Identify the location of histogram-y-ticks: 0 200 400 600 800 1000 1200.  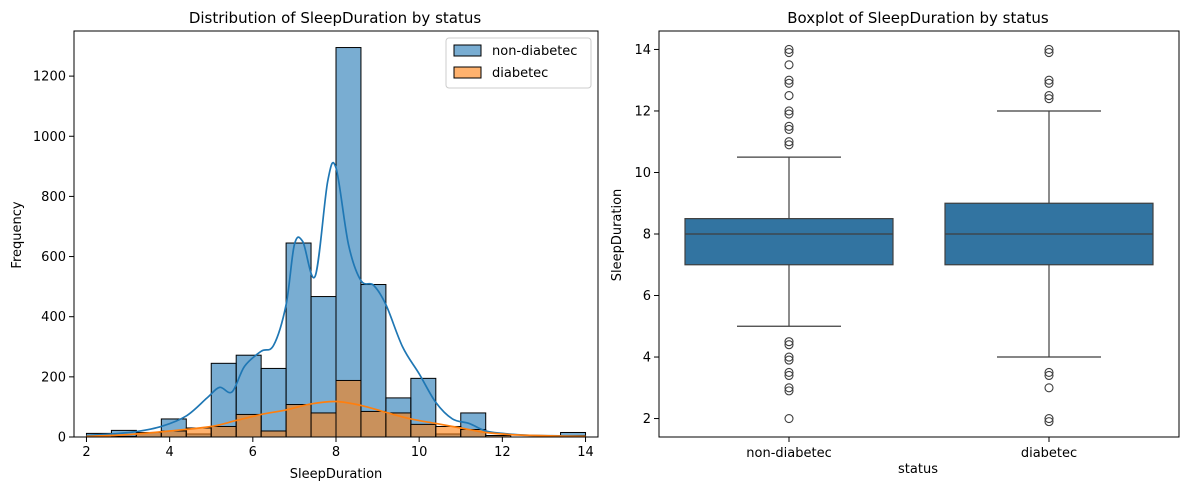
(53, 258).